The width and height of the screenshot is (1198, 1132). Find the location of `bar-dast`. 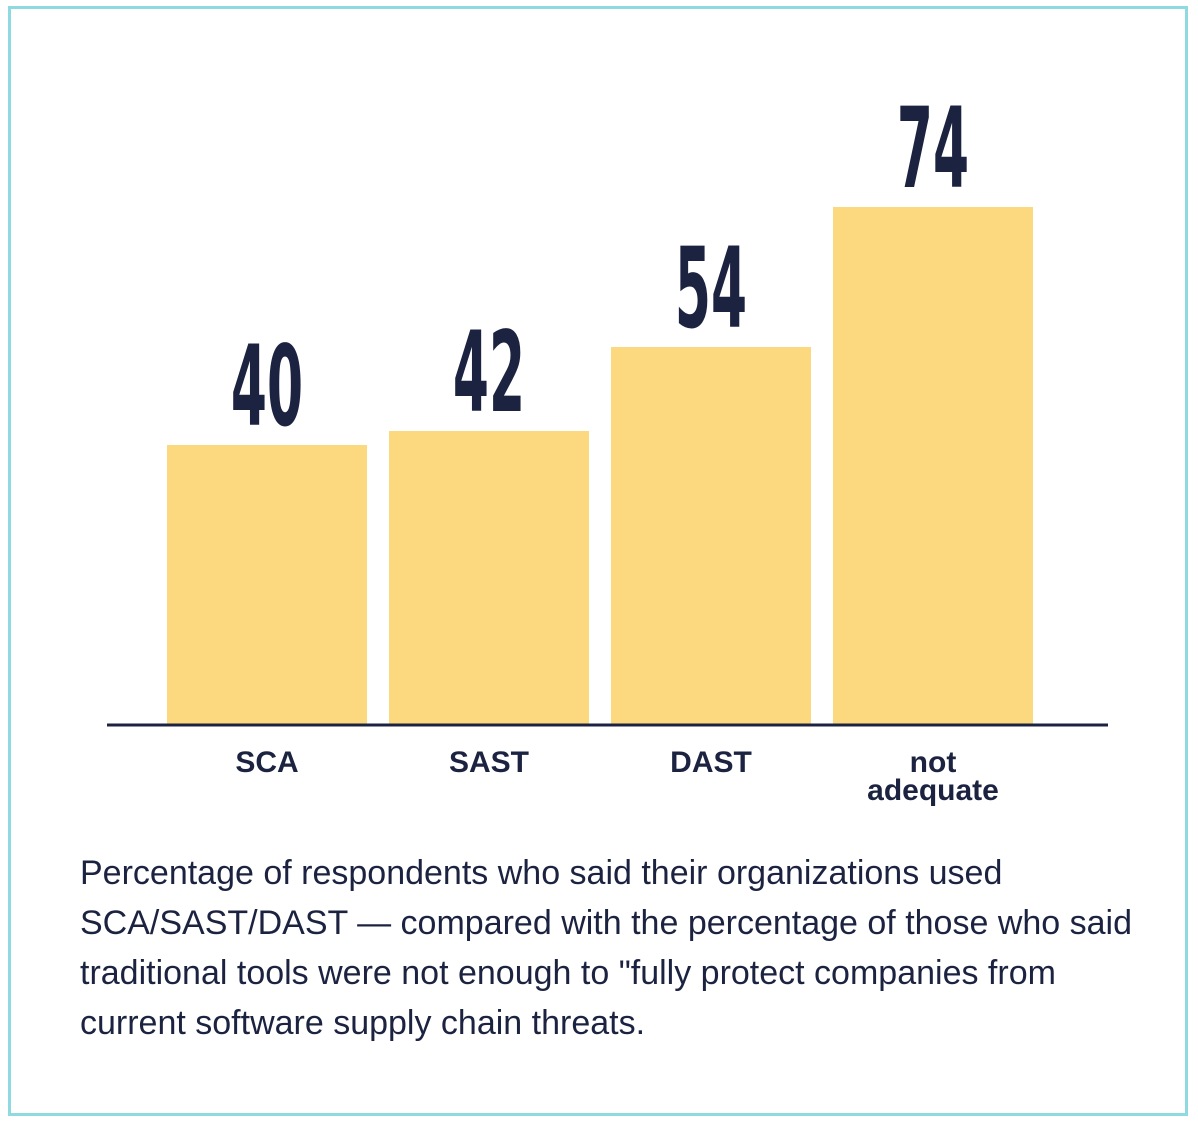

bar-dast is located at coordinates (711, 536).